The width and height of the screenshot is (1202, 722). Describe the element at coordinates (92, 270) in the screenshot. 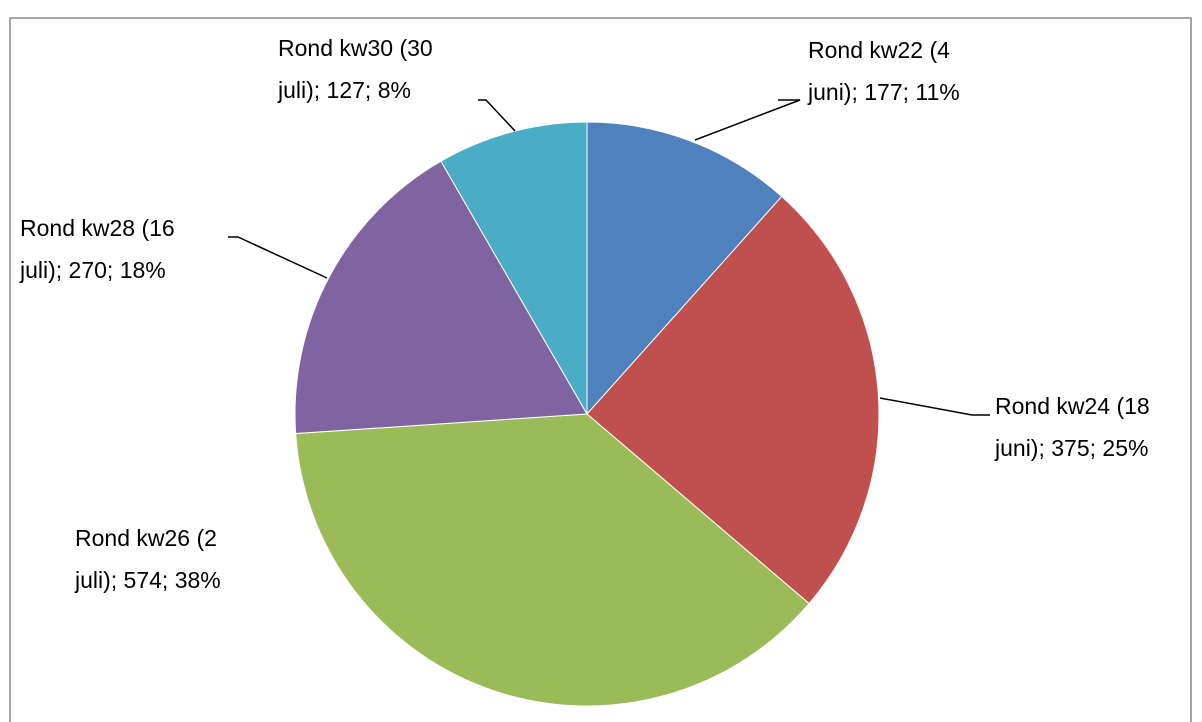

I see `data-label: juli); 270; 18%` at that location.